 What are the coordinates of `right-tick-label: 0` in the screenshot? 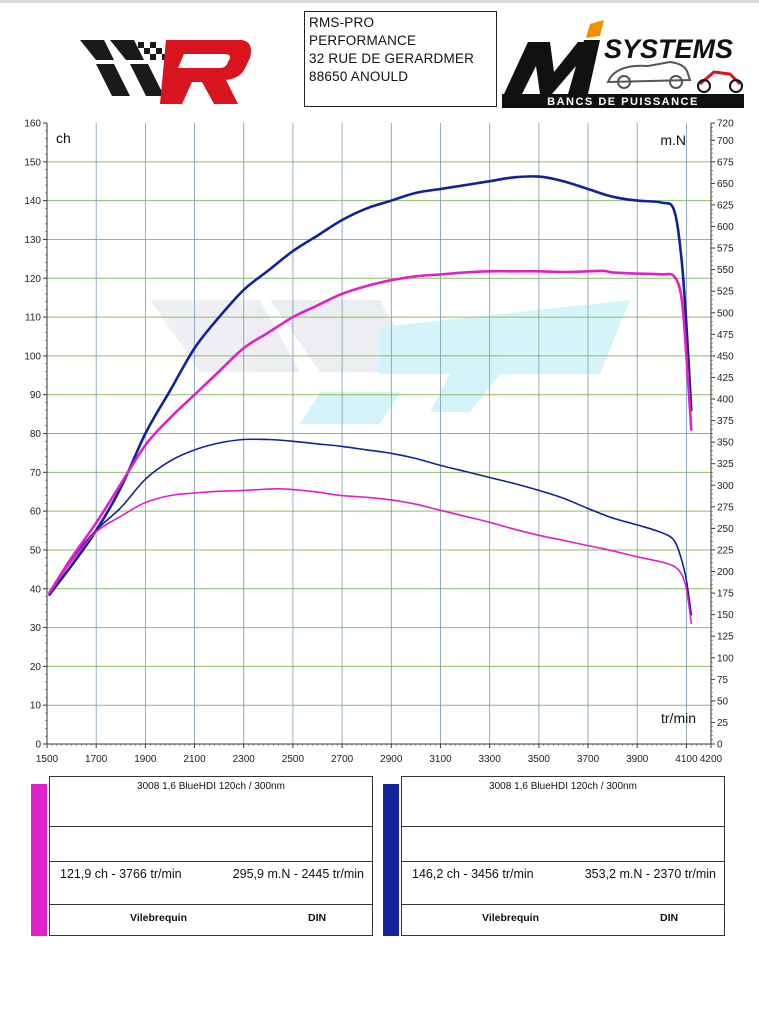 It's located at (720, 745).